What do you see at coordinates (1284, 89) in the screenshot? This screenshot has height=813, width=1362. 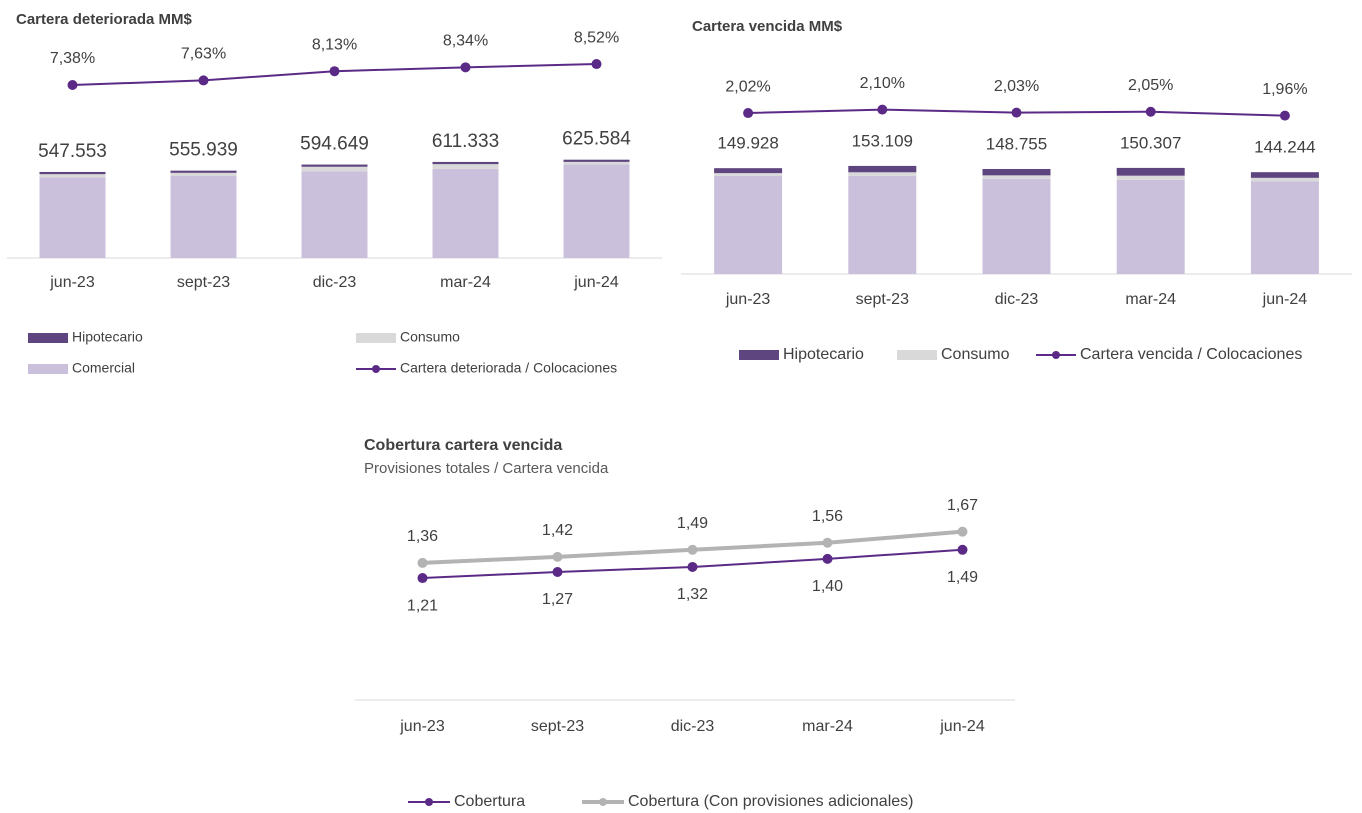 I see `data-label: 1,96%` at bounding box center [1284, 89].